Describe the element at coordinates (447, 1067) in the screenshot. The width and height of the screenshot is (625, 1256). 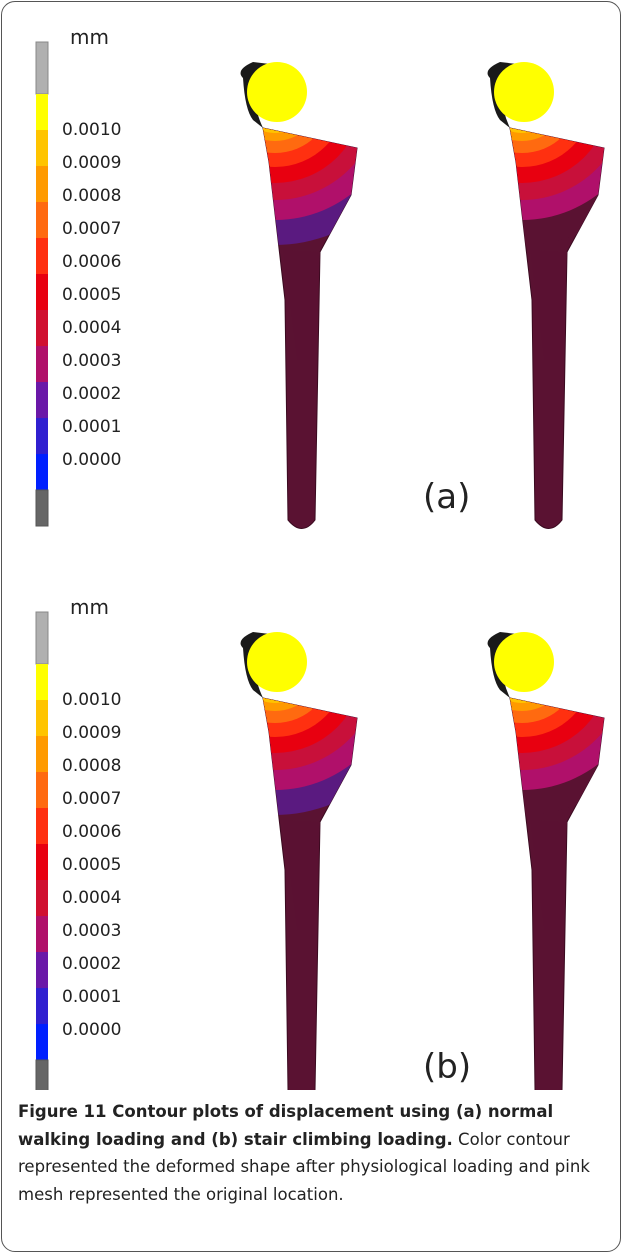
I see `panel-label: (b)` at that location.